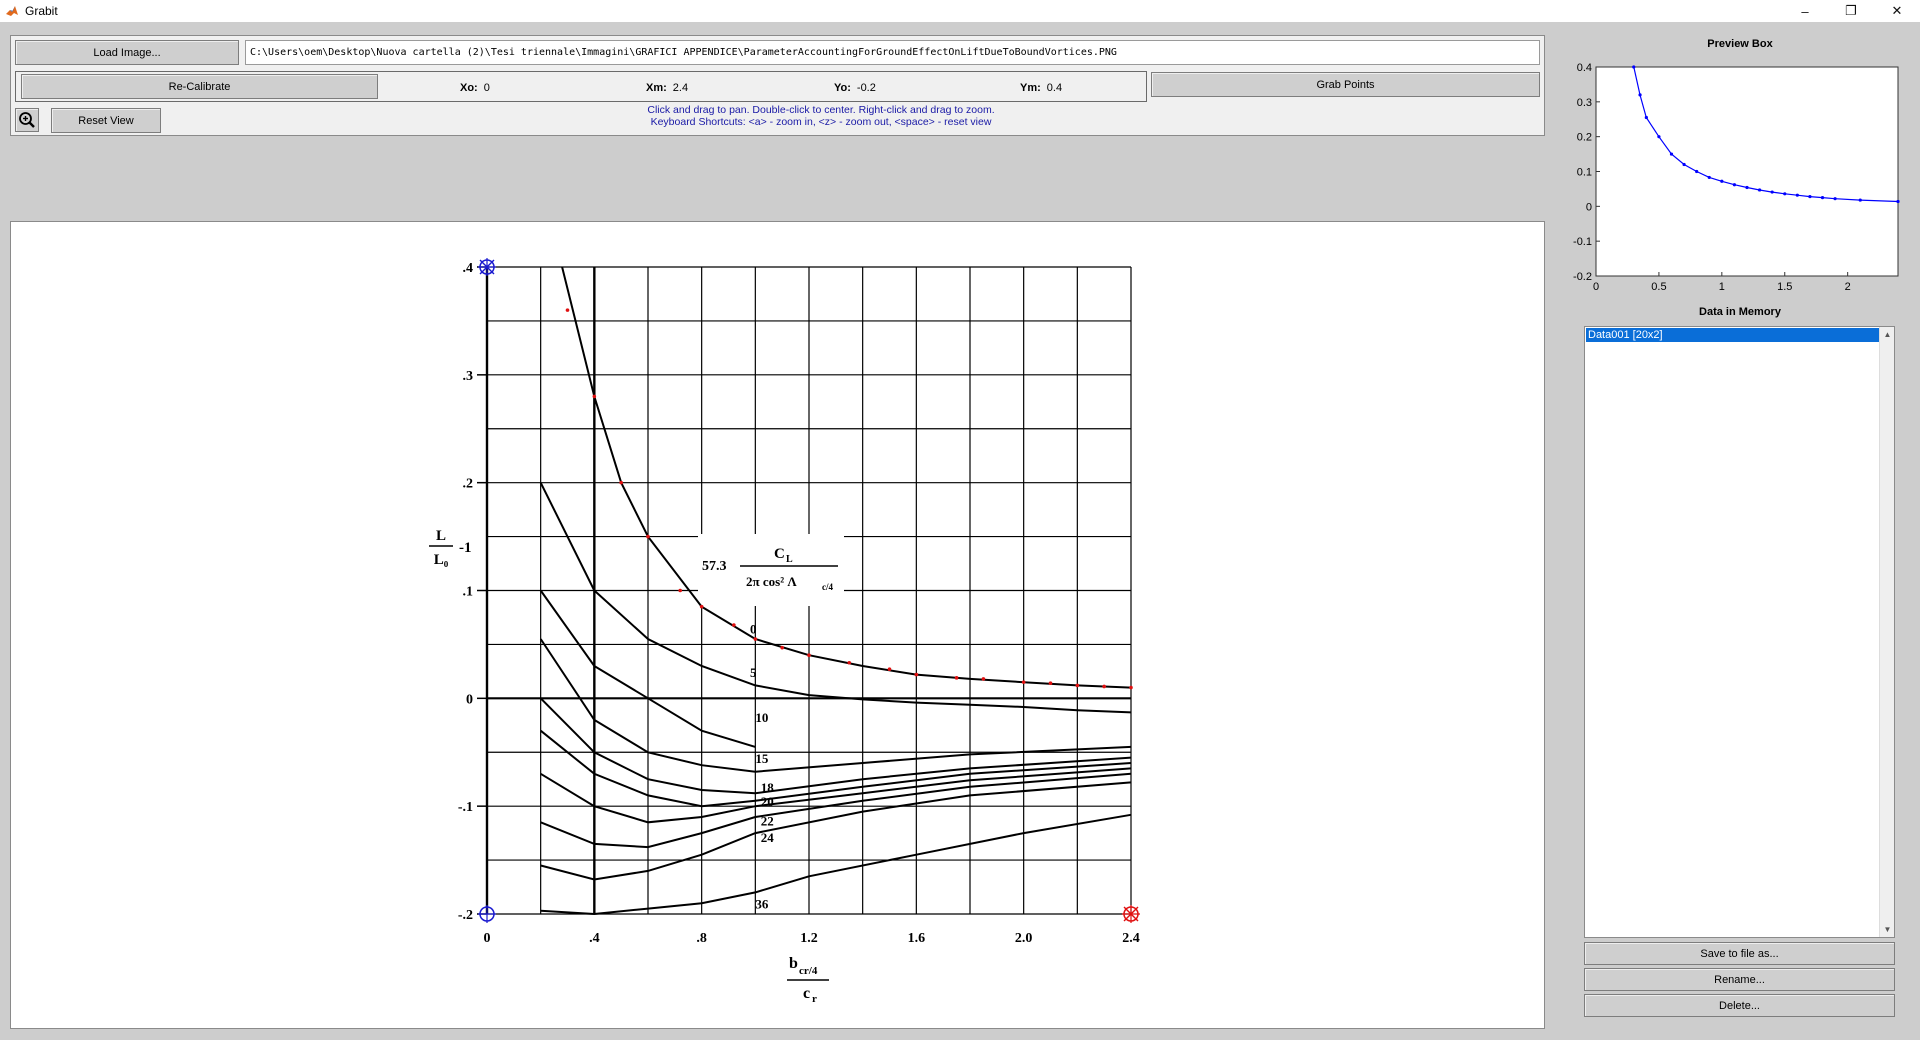 This screenshot has height=1040, width=1920. Describe the element at coordinates (468, 376) in the screenshot. I see `y-tick-label: .3` at that location.